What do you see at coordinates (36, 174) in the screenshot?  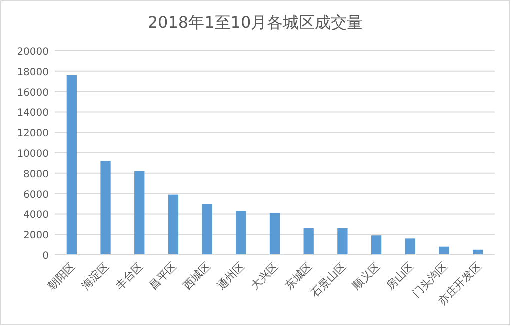 I see `y-tick-label: 8000` at bounding box center [36, 174].